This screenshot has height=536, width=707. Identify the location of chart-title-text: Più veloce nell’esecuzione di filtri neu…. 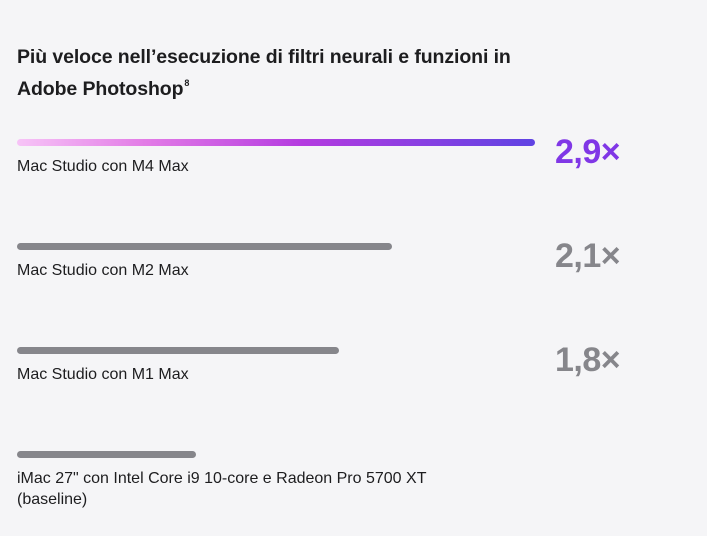
(264, 73).